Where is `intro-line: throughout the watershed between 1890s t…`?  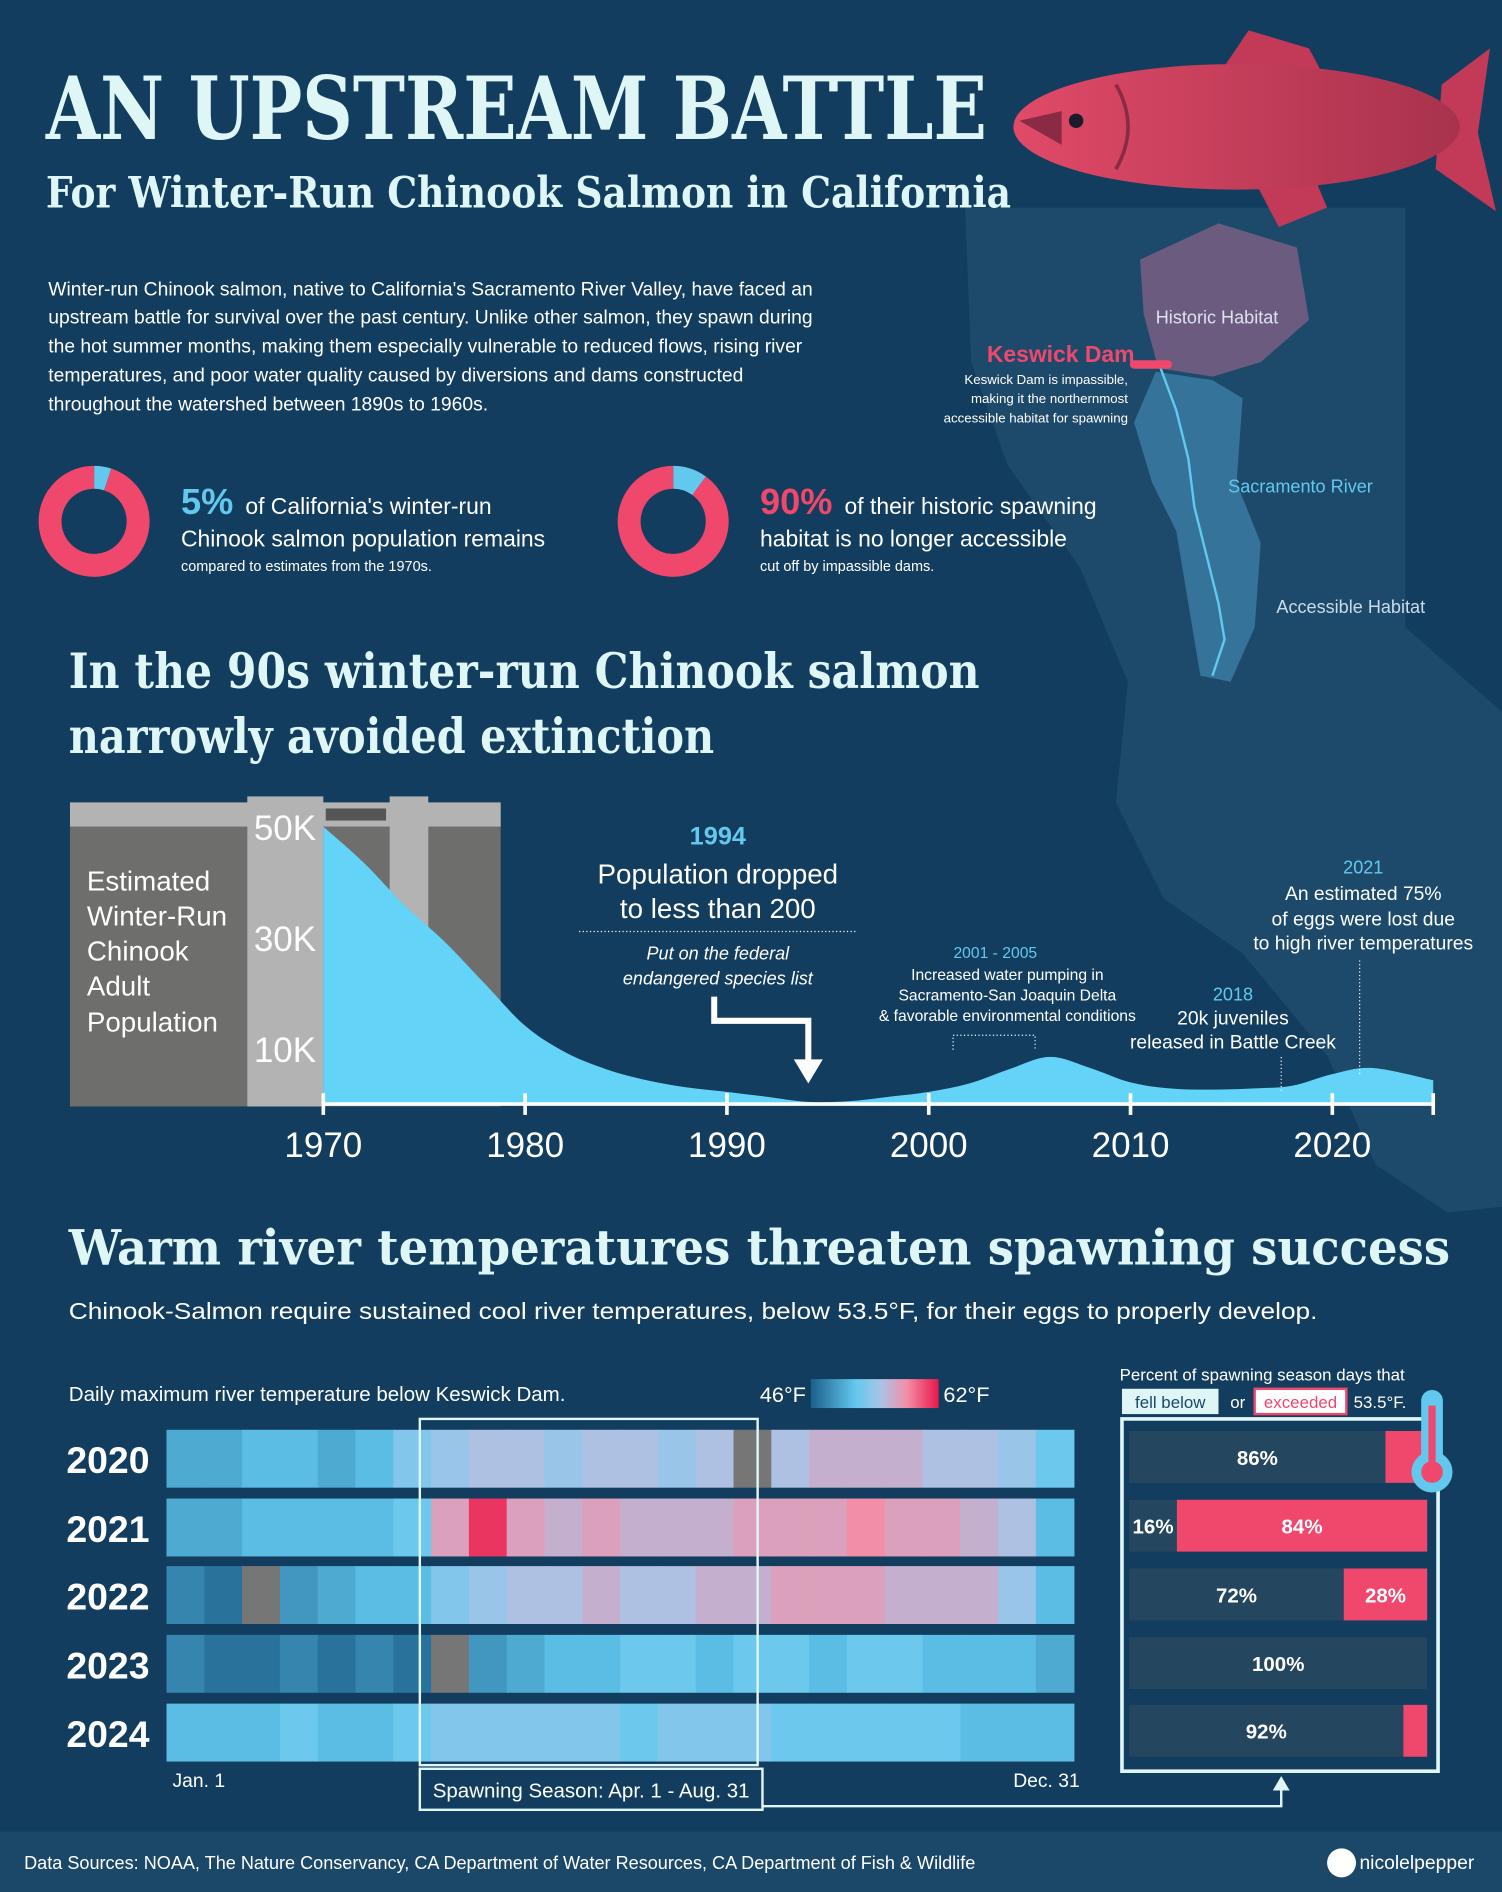
intro-line: throughout the watershed between 1890s t… is located at coordinates (268, 404).